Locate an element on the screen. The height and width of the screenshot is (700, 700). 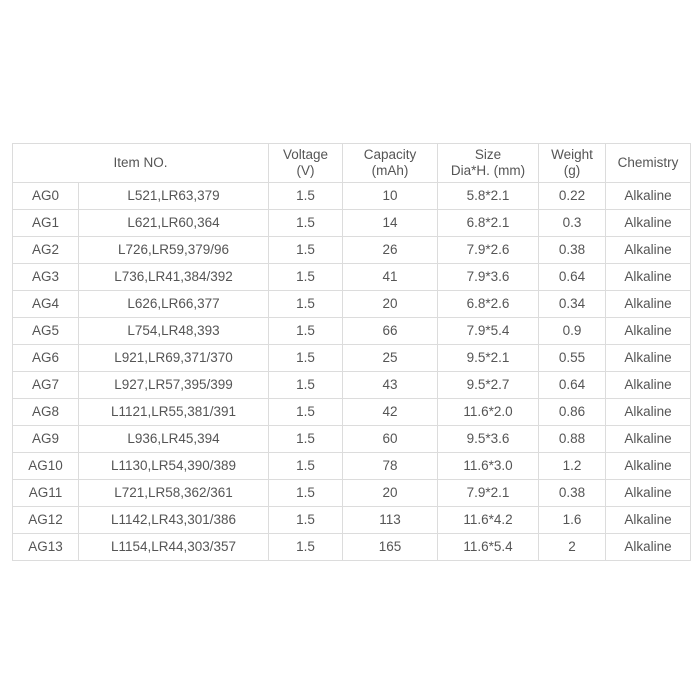
table-row: AG9 L936,LR45,394 1.5 60 9.5*3.6 0.88 Alkaline is located at coordinates (352, 439).